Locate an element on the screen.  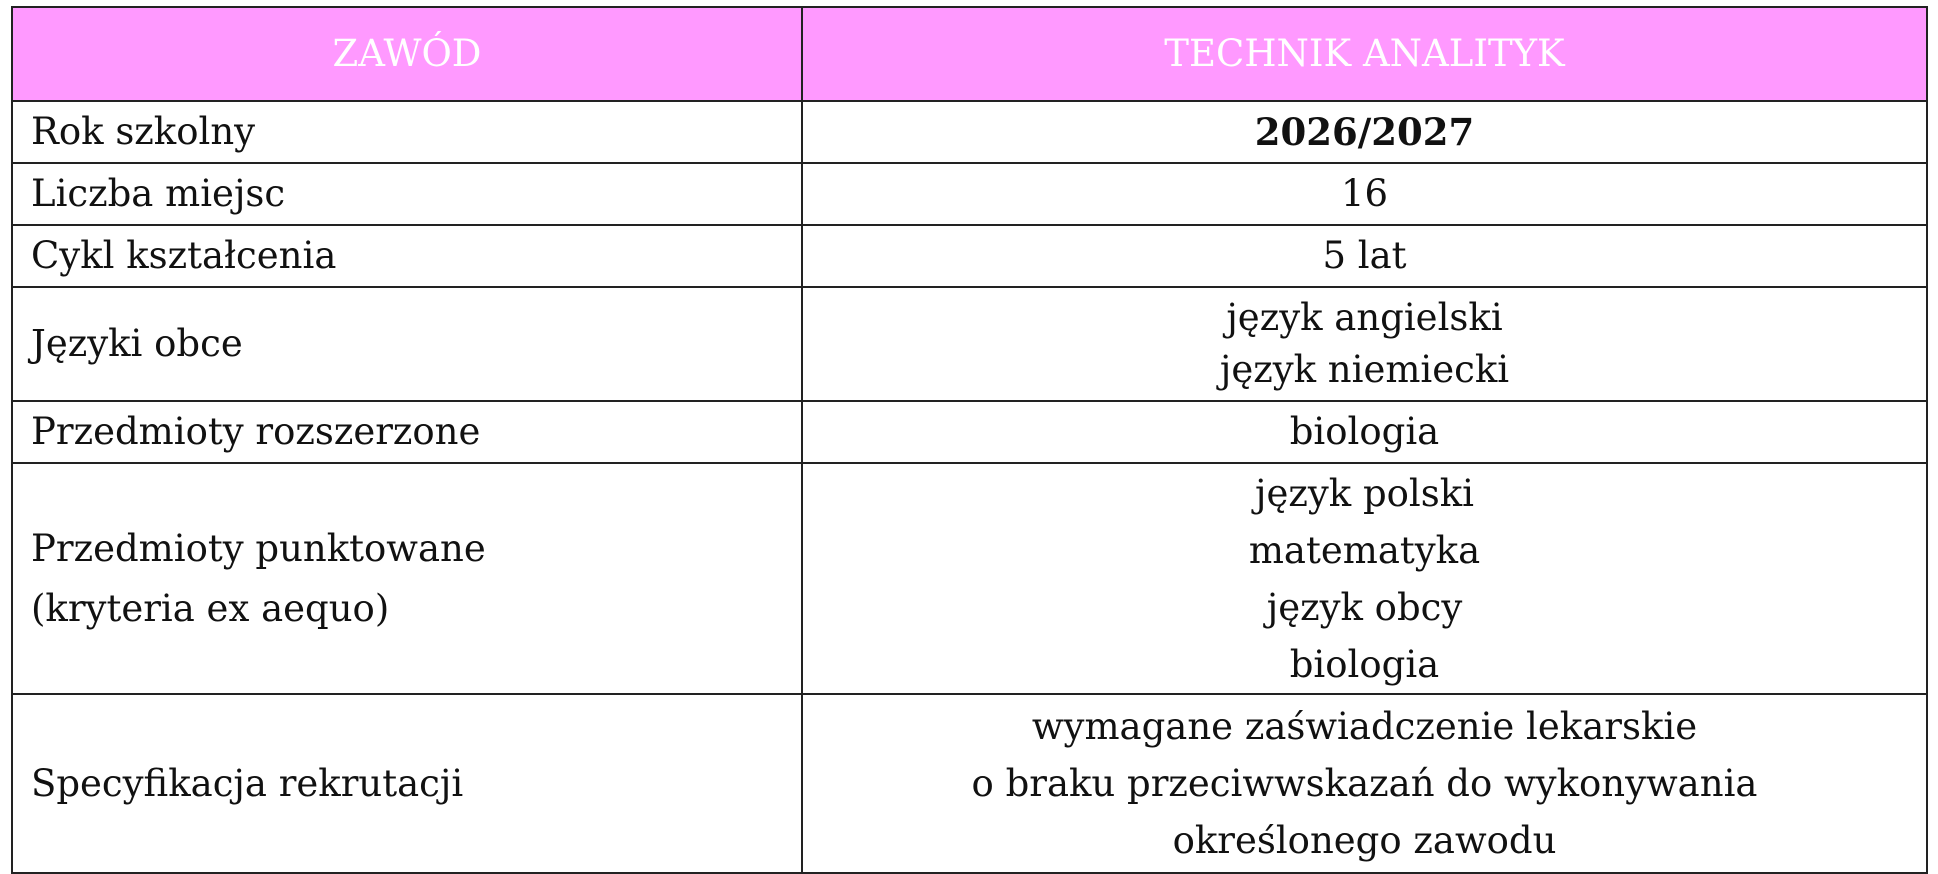
row-value: 2026/2027 is located at coordinates (1364, 132).